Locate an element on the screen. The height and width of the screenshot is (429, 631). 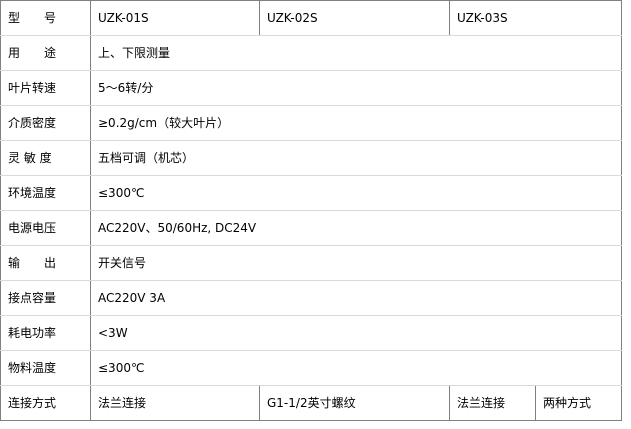
cell-connection-thread-02s: G1-1/2英寸螺纹 is located at coordinates (354, 403).